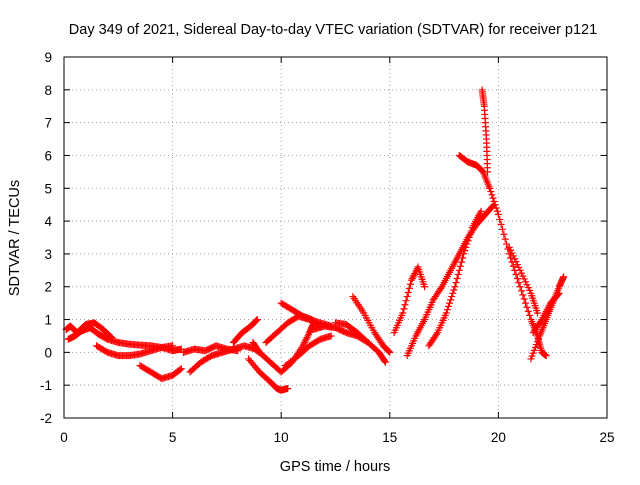 The height and width of the screenshot is (485, 640). What do you see at coordinates (48, 352) in the screenshot?
I see `y-tick-label: 0` at bounding box center [48, 352].